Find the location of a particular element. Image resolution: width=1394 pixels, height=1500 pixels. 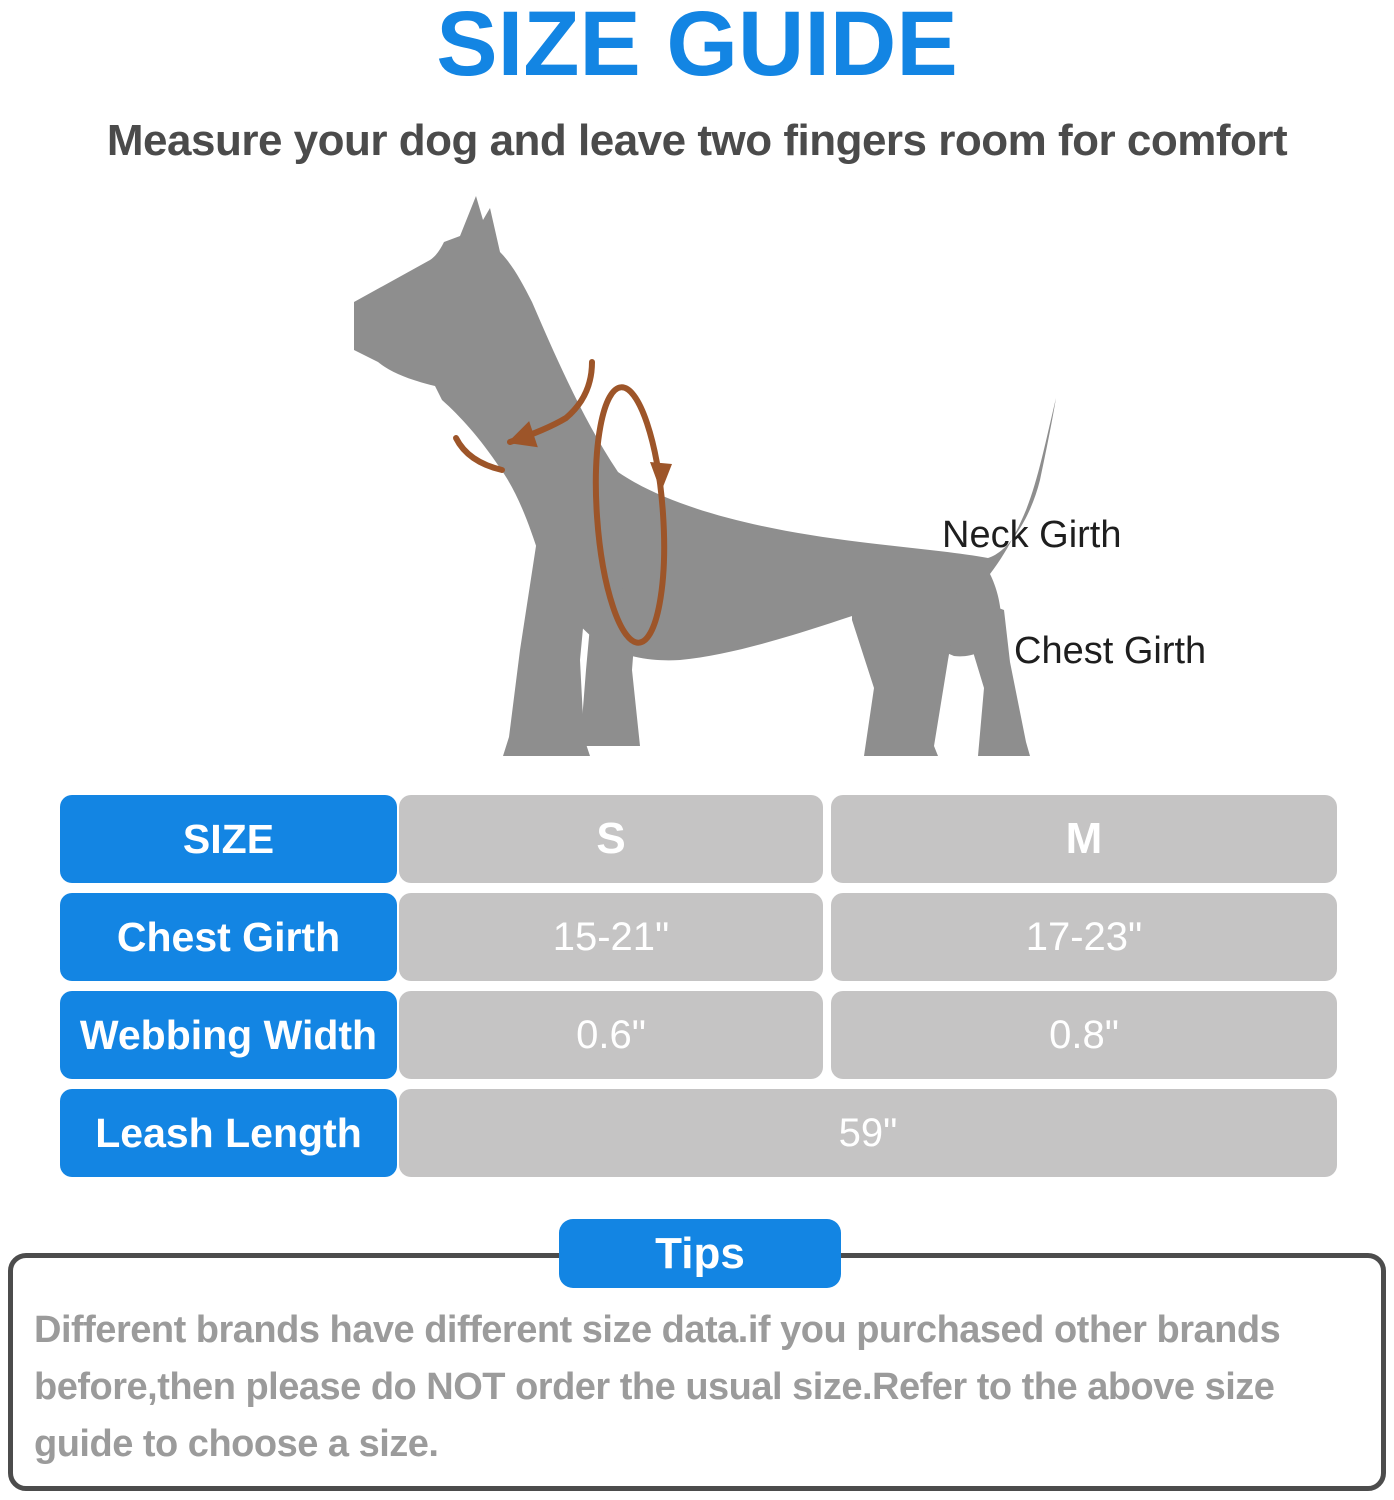

row-label: Chest Girth is located at coordinates (228, 937).